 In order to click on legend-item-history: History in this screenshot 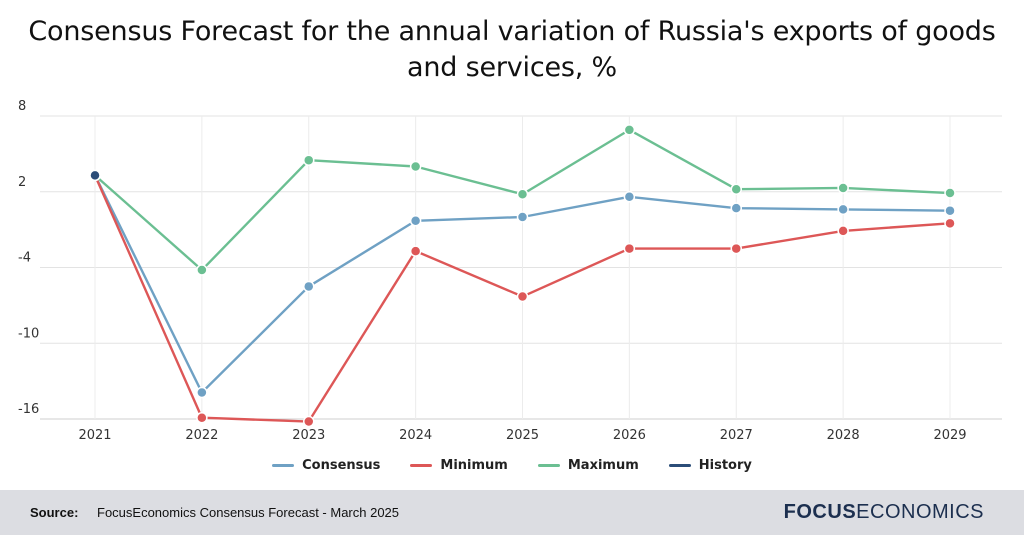, I will do `click(710, 465)`.